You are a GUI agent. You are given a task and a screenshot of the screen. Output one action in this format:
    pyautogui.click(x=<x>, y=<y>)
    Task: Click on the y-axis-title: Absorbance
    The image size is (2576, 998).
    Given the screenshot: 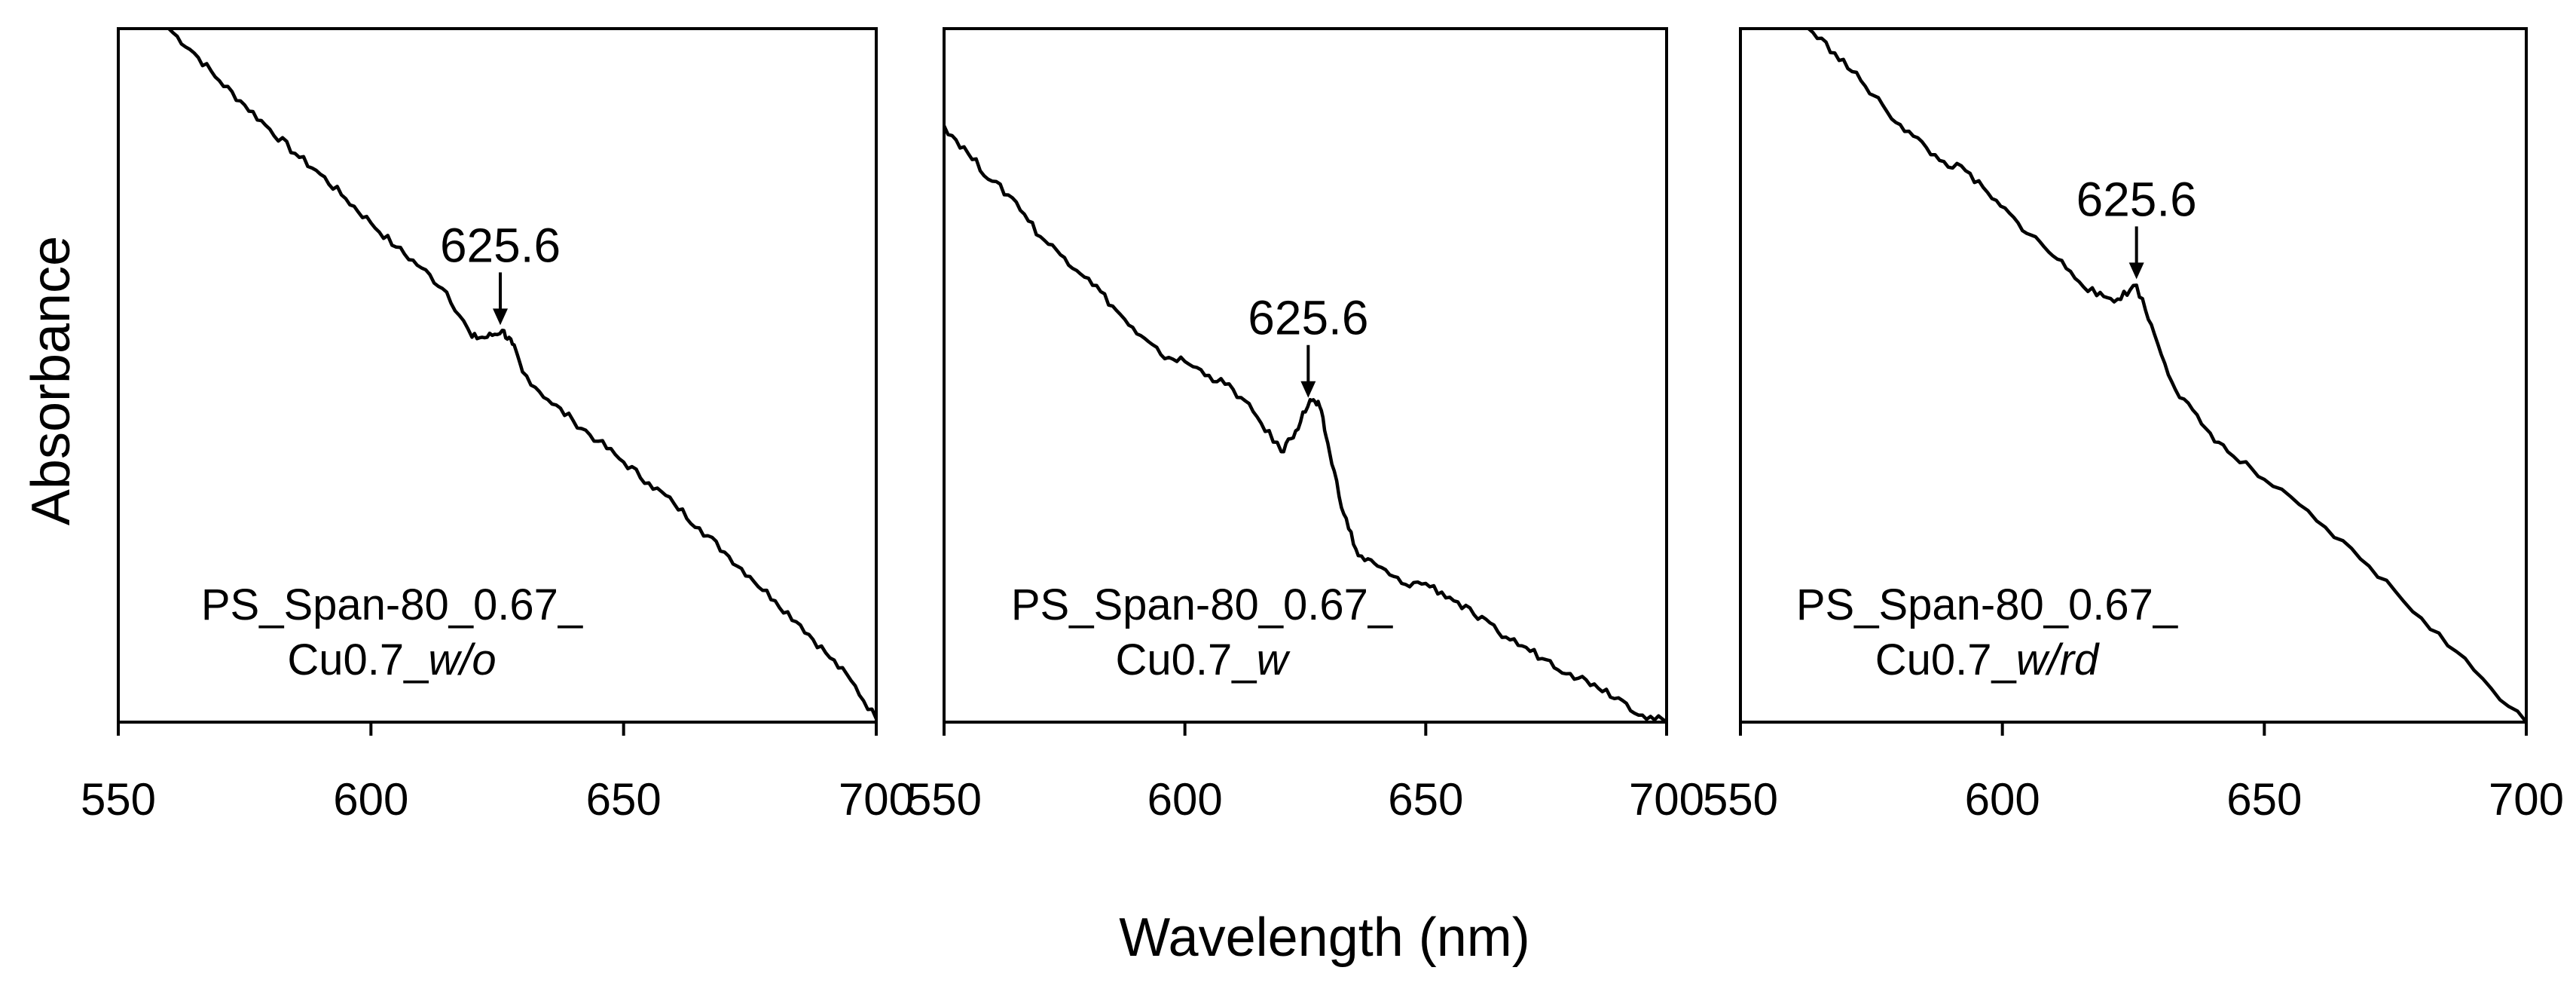 What is the action you would take?
    pyautogui.click(x=51, y=380)
    